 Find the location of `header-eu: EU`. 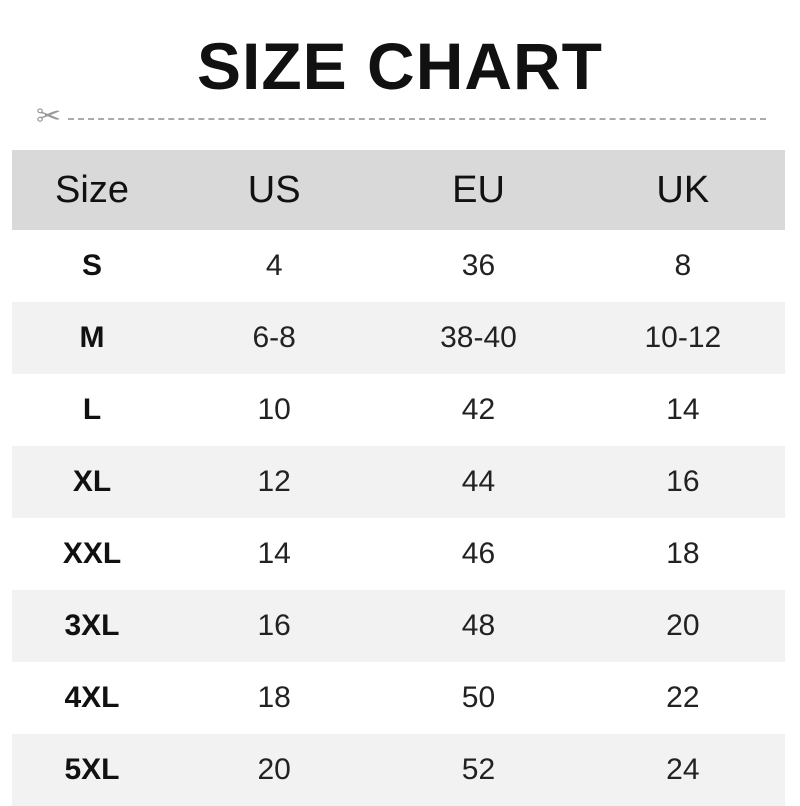

header-eu: EU is located at coordinates (478, 190).